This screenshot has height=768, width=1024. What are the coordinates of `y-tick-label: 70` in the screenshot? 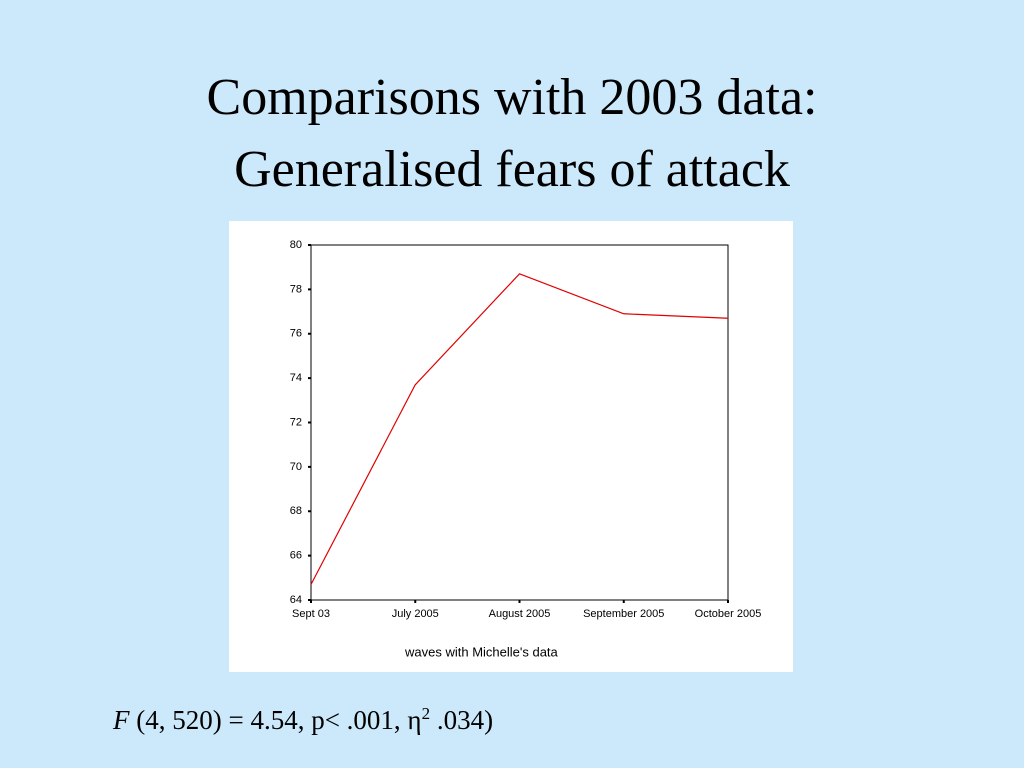 It's located at (296, 467).